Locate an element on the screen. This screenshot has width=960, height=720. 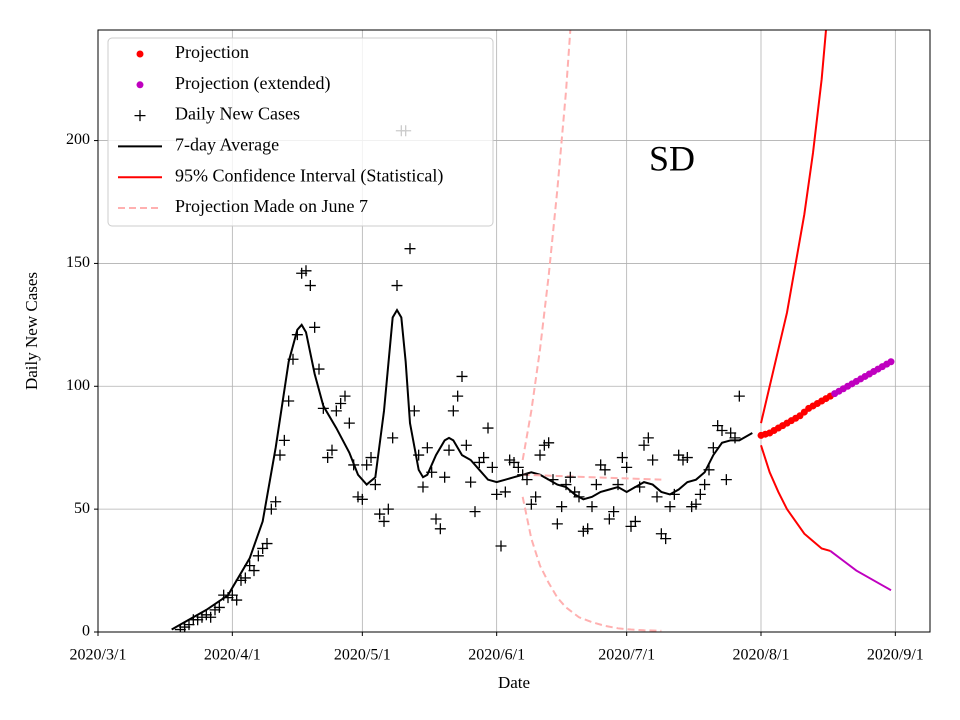
x-tick-label: 2020/5/1 is located at coordinates (362, 655).